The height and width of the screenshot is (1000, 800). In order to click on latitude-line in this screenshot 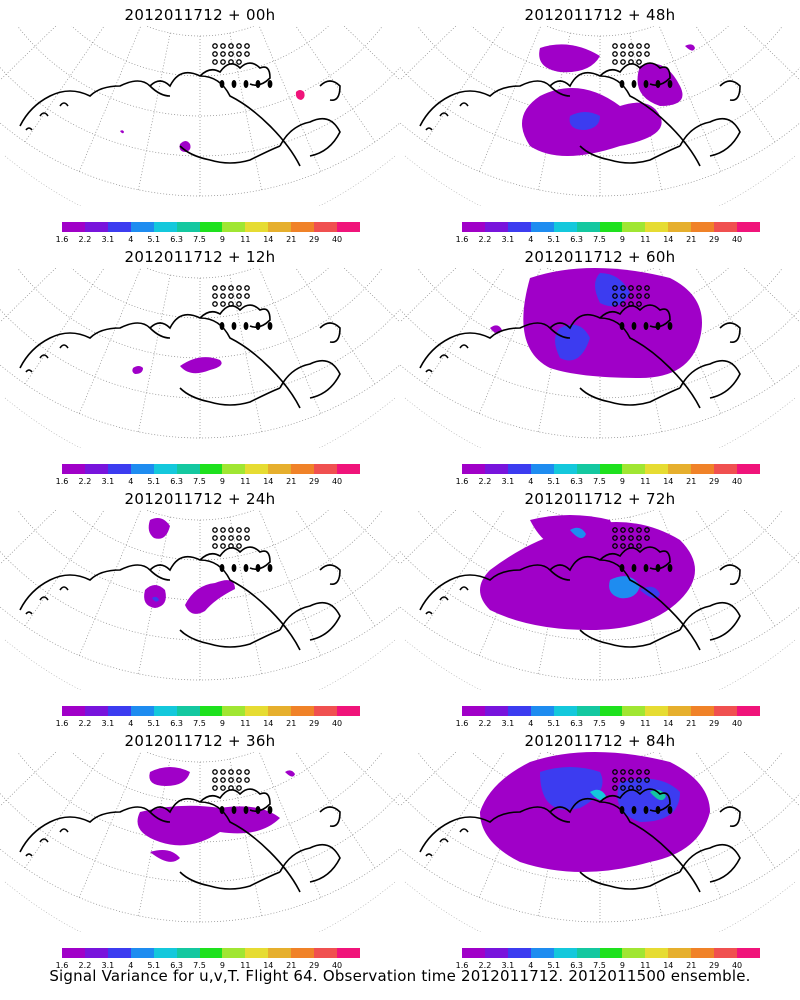, I will do `click(200, 837)`.